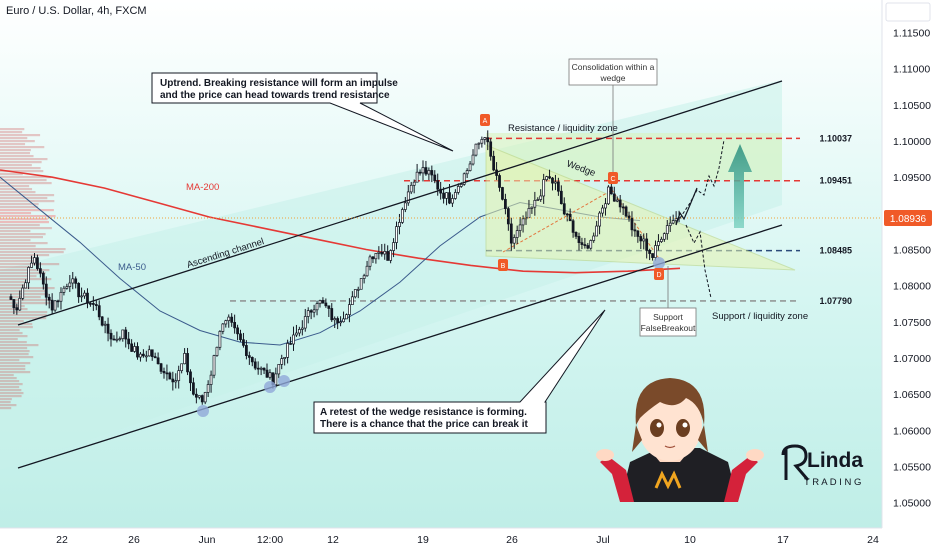  What do you see at coordinates (485, 121) in the screenshot?
I see `svg-text: A` at bounding box center [485, 121].